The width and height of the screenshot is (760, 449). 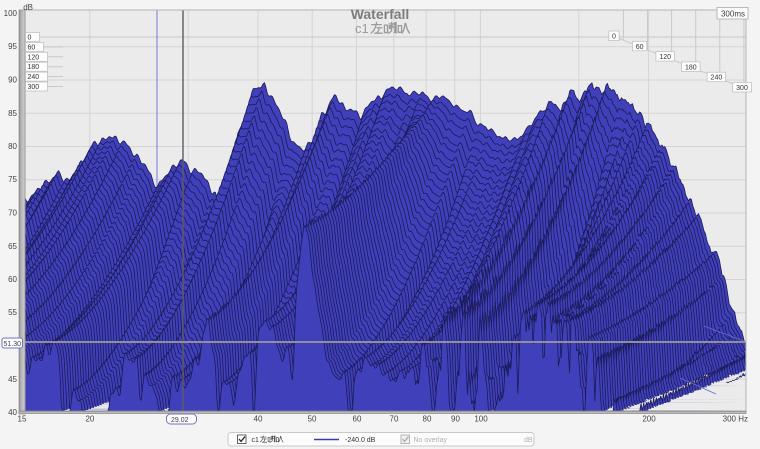 What do you see at coordinates (649, 419) in the screenshot?
I see `svg-text: 200` at bounding box center [649, 419].